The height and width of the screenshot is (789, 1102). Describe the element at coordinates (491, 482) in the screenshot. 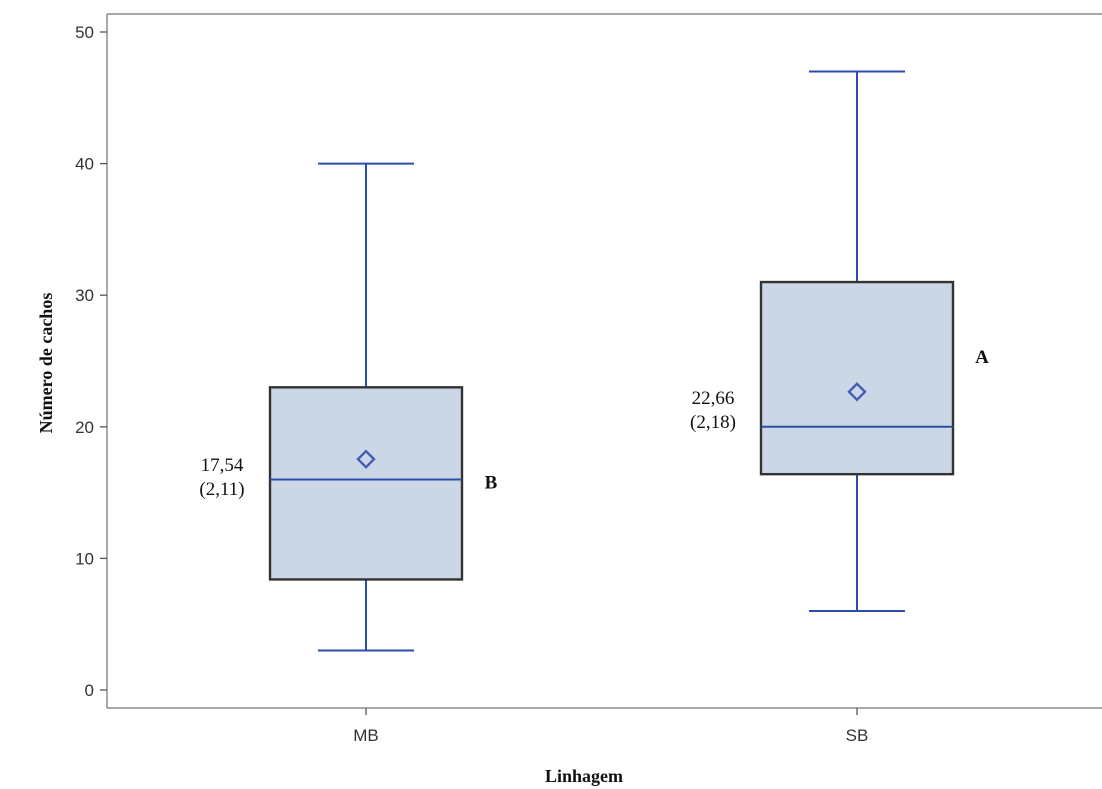

I see `group-letter: B` at that location.